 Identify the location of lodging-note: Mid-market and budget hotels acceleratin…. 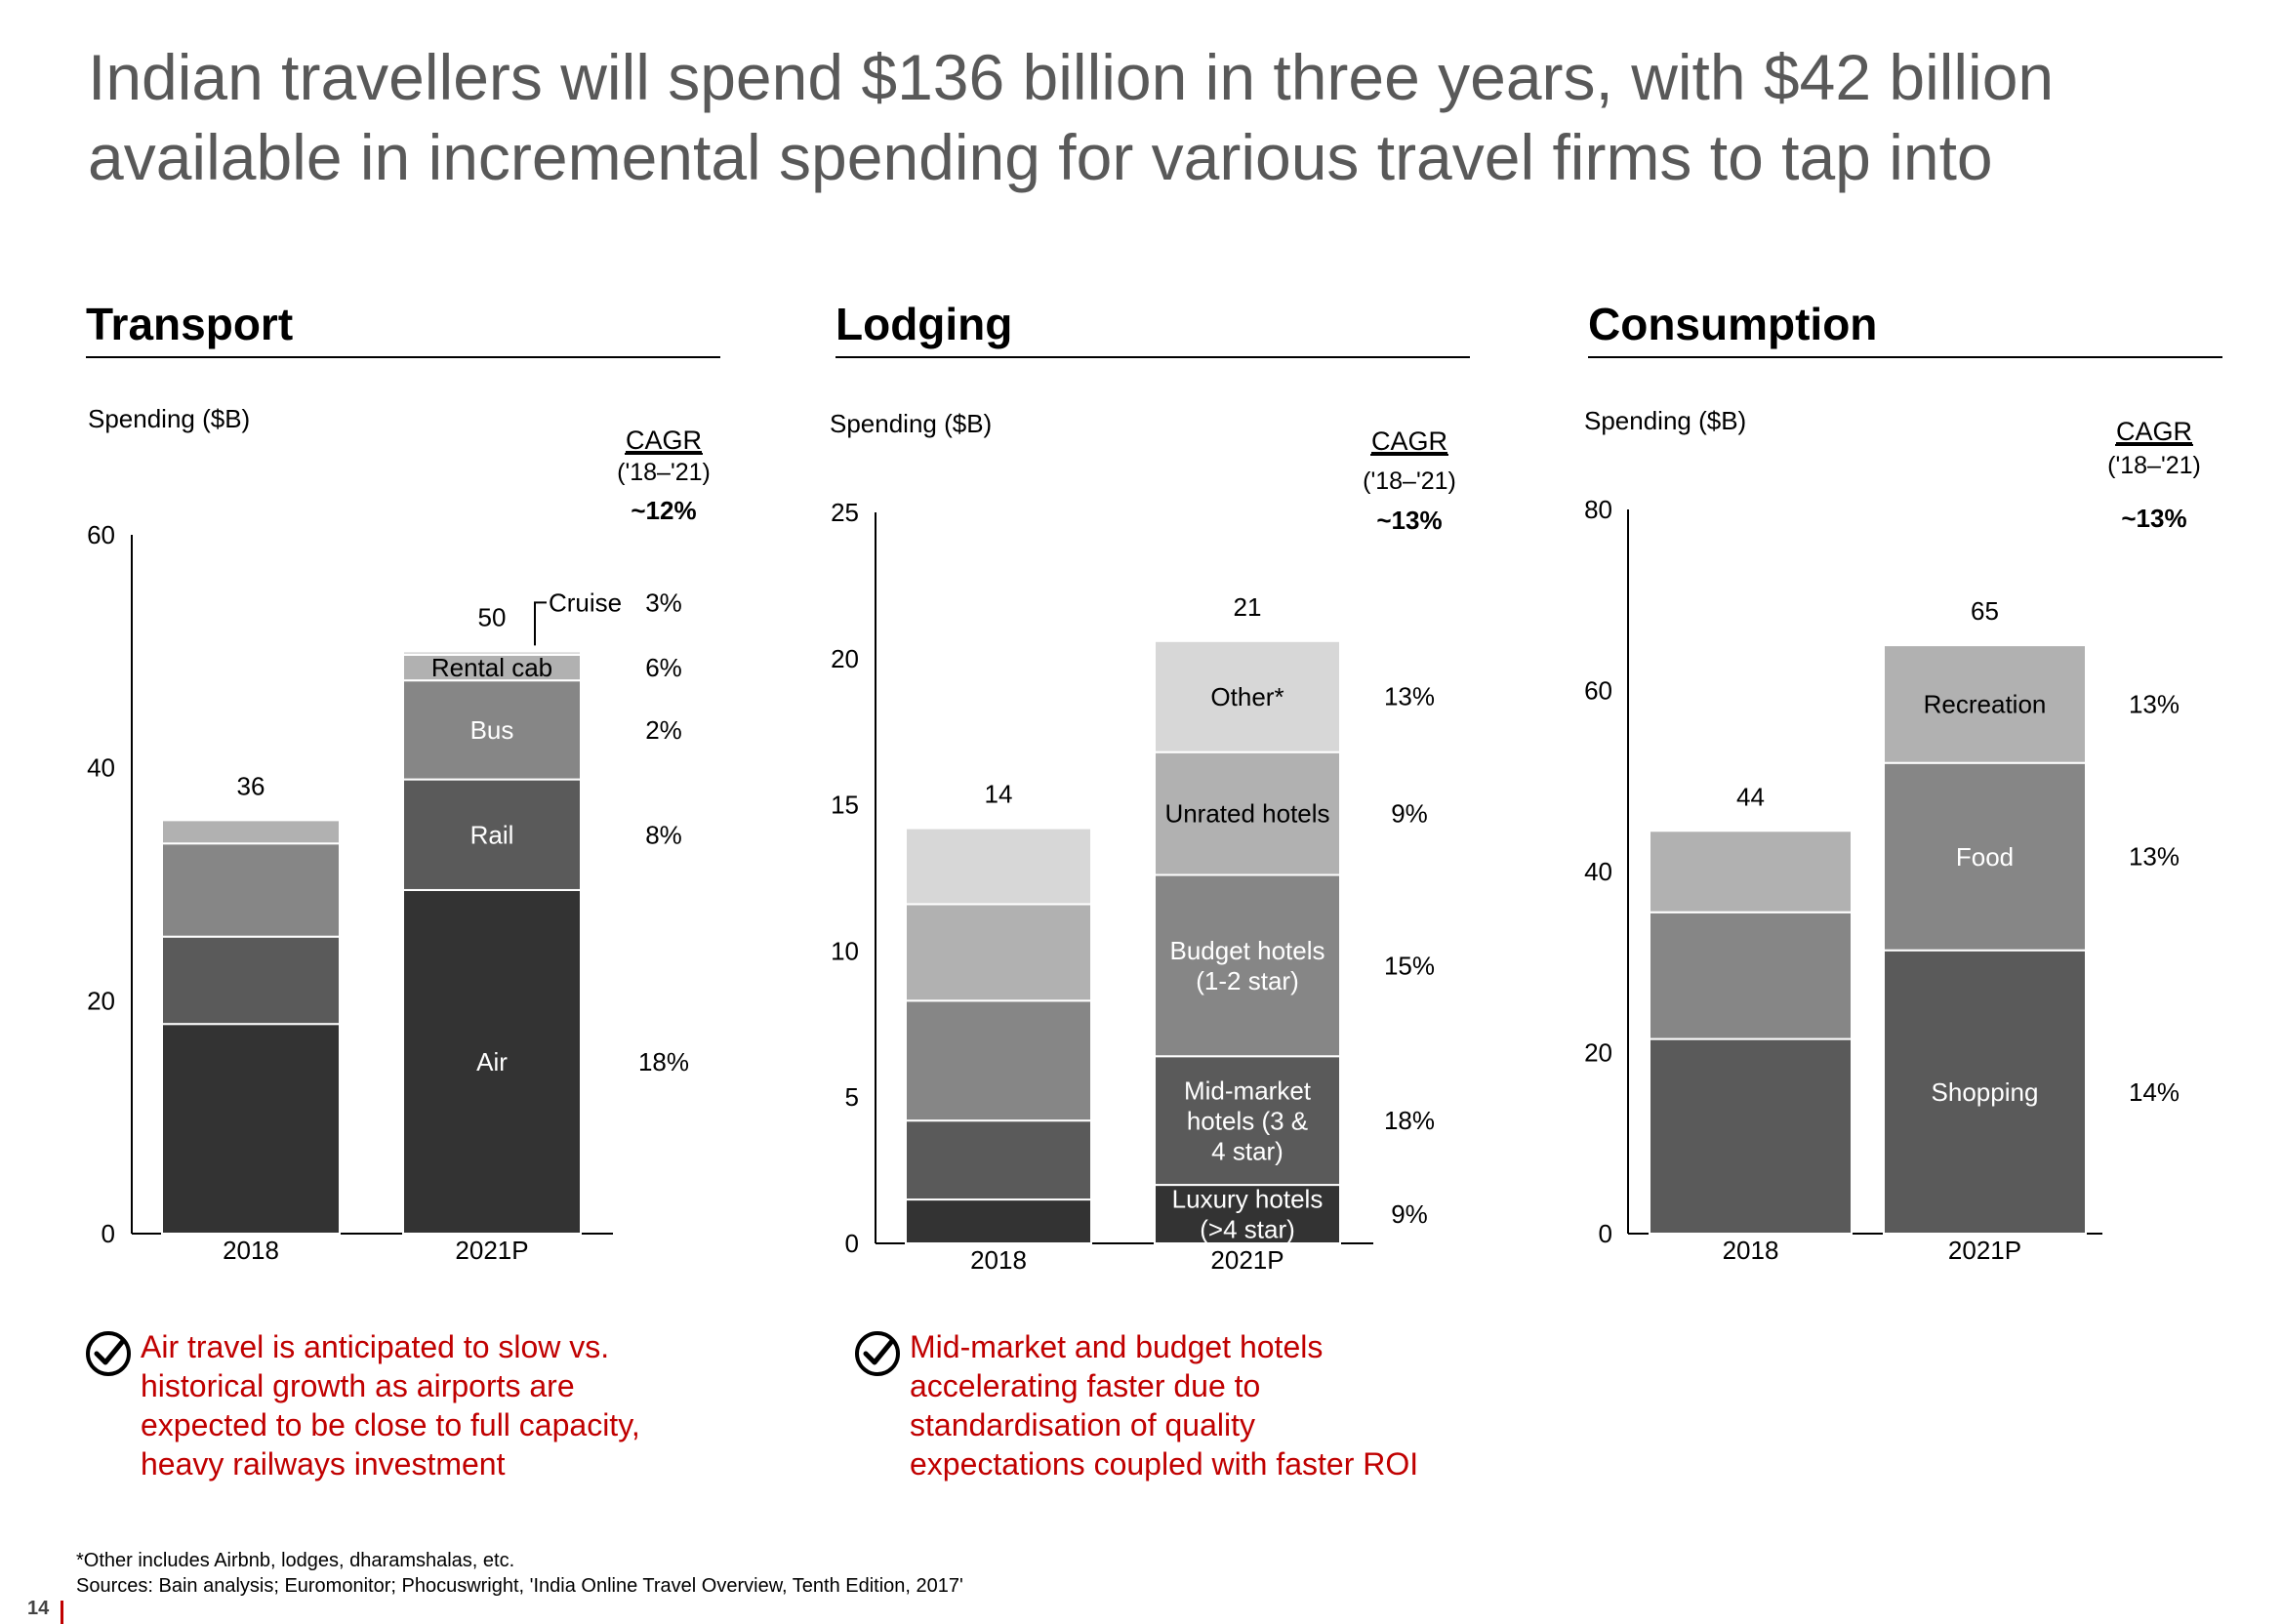
(1214, 1405).